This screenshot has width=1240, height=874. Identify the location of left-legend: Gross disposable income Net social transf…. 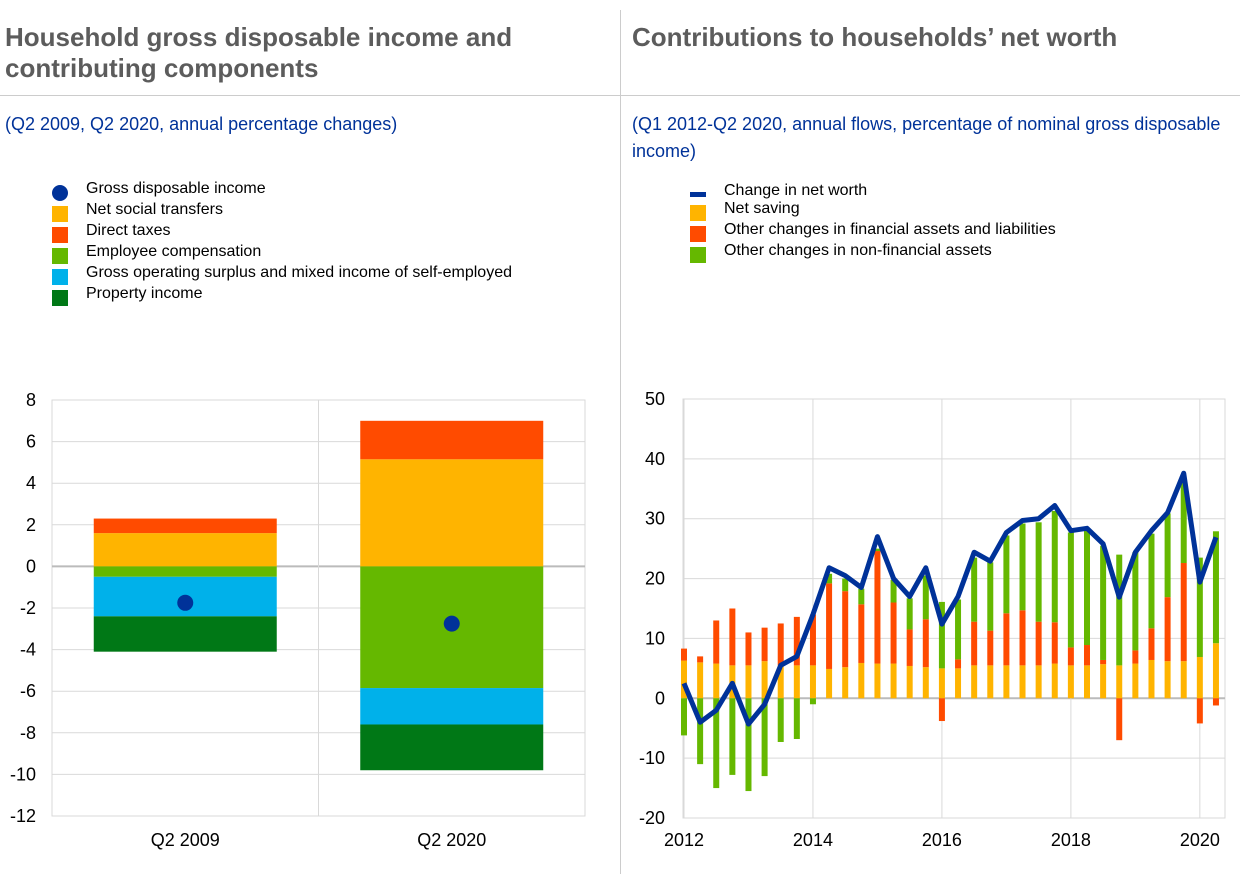
(282, 243).